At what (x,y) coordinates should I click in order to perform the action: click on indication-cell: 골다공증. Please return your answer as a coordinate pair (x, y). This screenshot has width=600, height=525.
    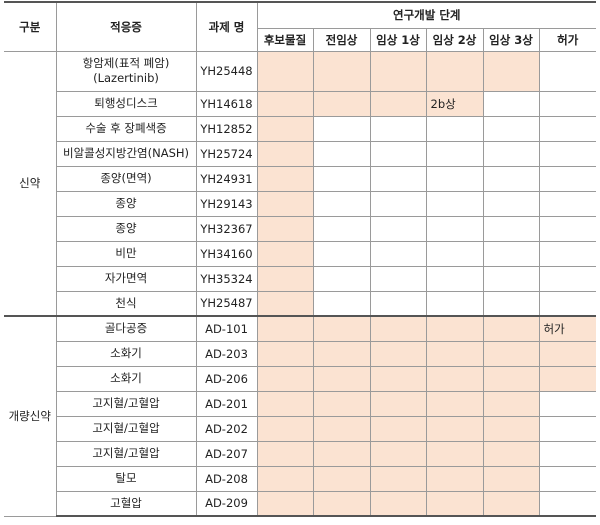
    Looking at the image, I should click on (126, 328).